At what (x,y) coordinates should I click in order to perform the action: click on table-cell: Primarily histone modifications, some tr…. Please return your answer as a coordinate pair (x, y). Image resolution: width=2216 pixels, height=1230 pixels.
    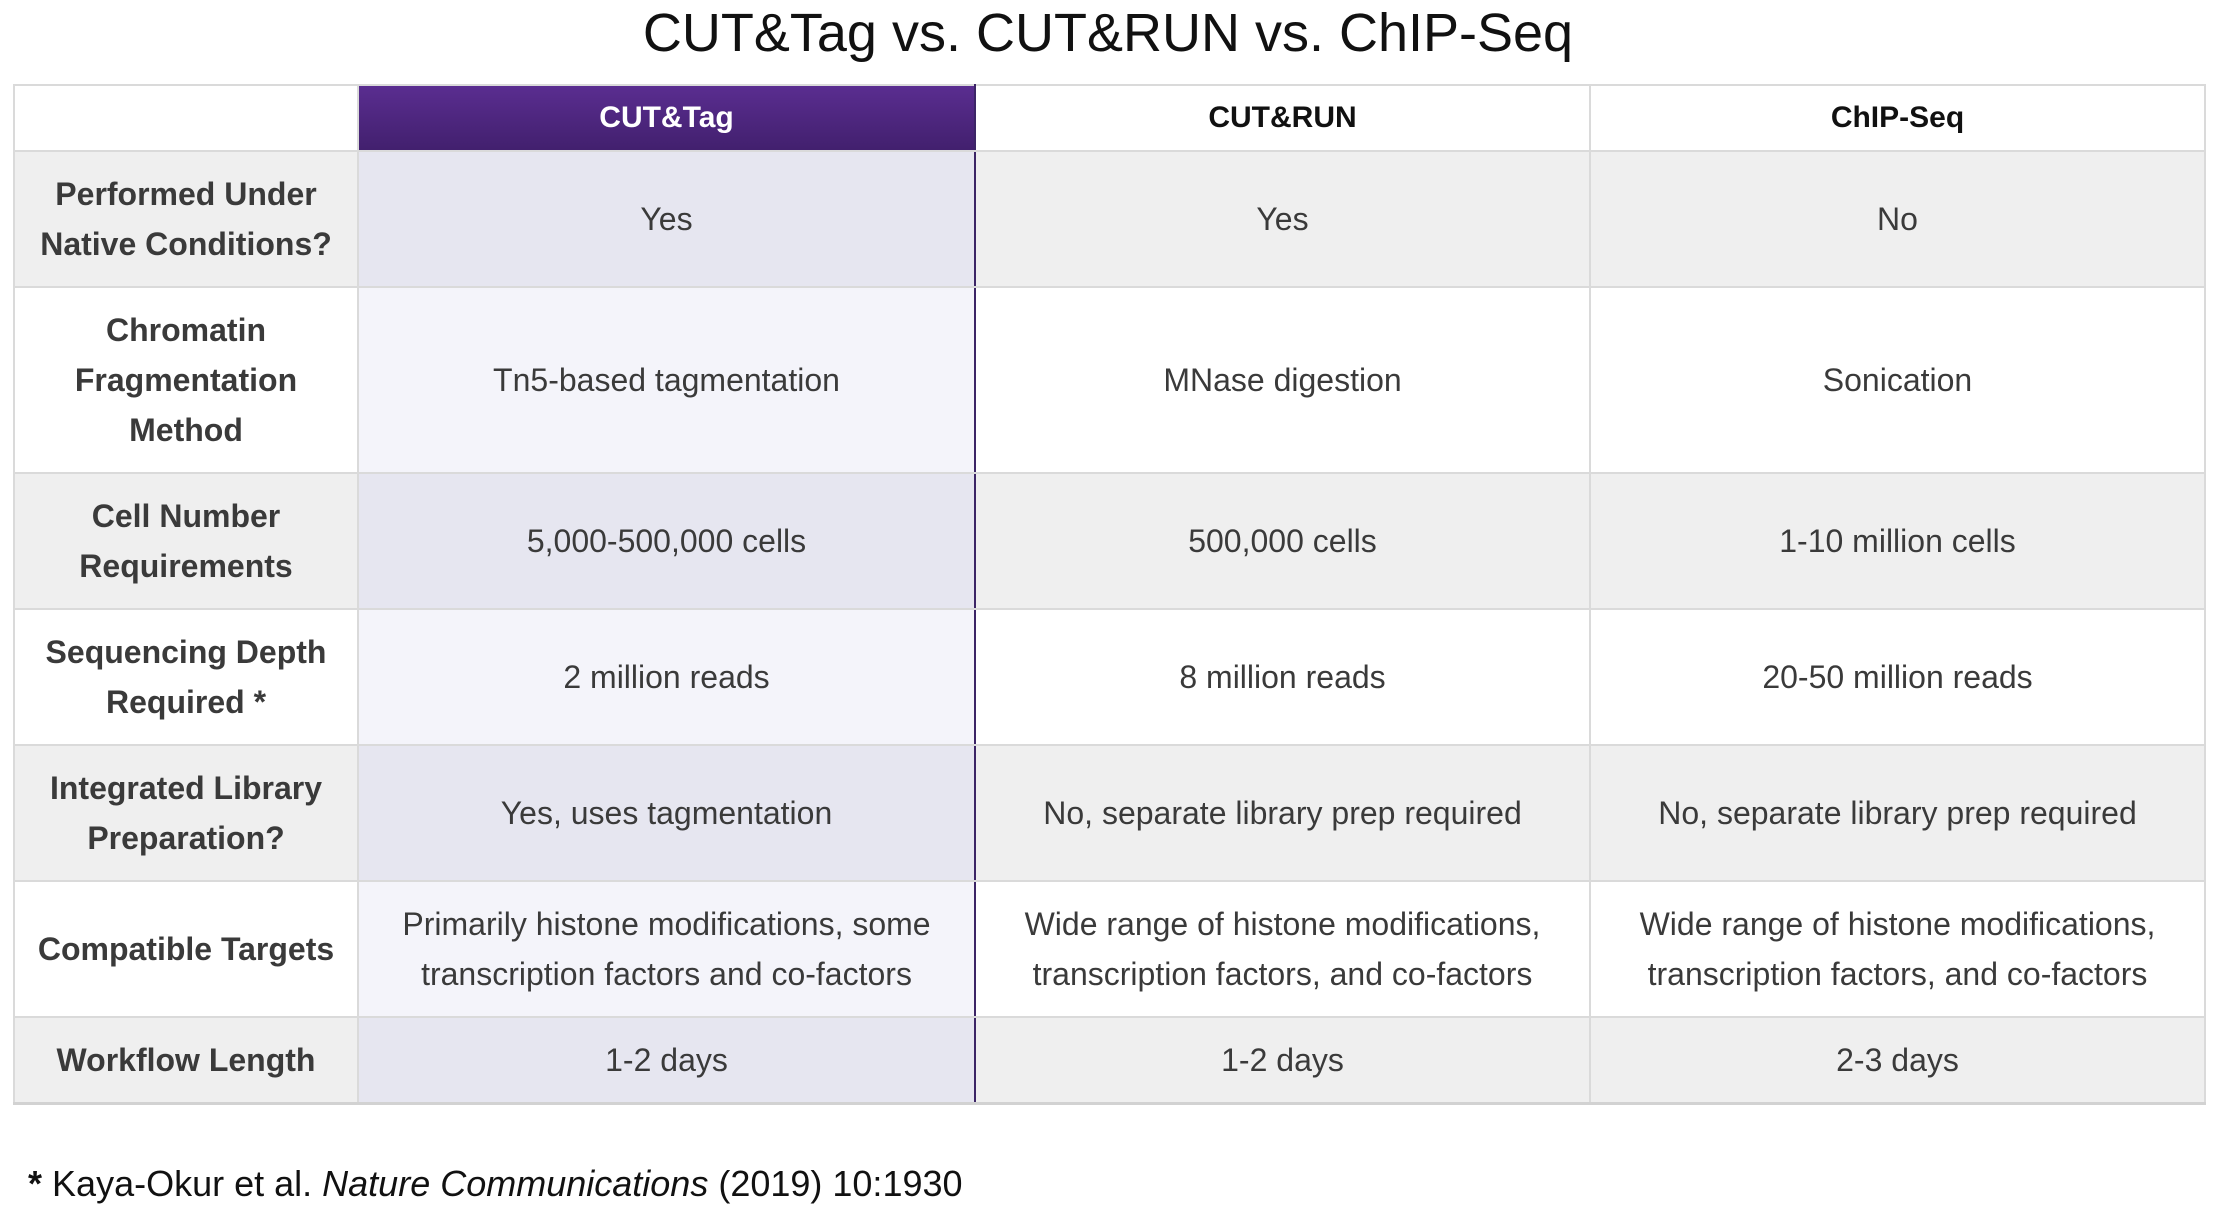
    Looking at the image, I should click on (666, 949).